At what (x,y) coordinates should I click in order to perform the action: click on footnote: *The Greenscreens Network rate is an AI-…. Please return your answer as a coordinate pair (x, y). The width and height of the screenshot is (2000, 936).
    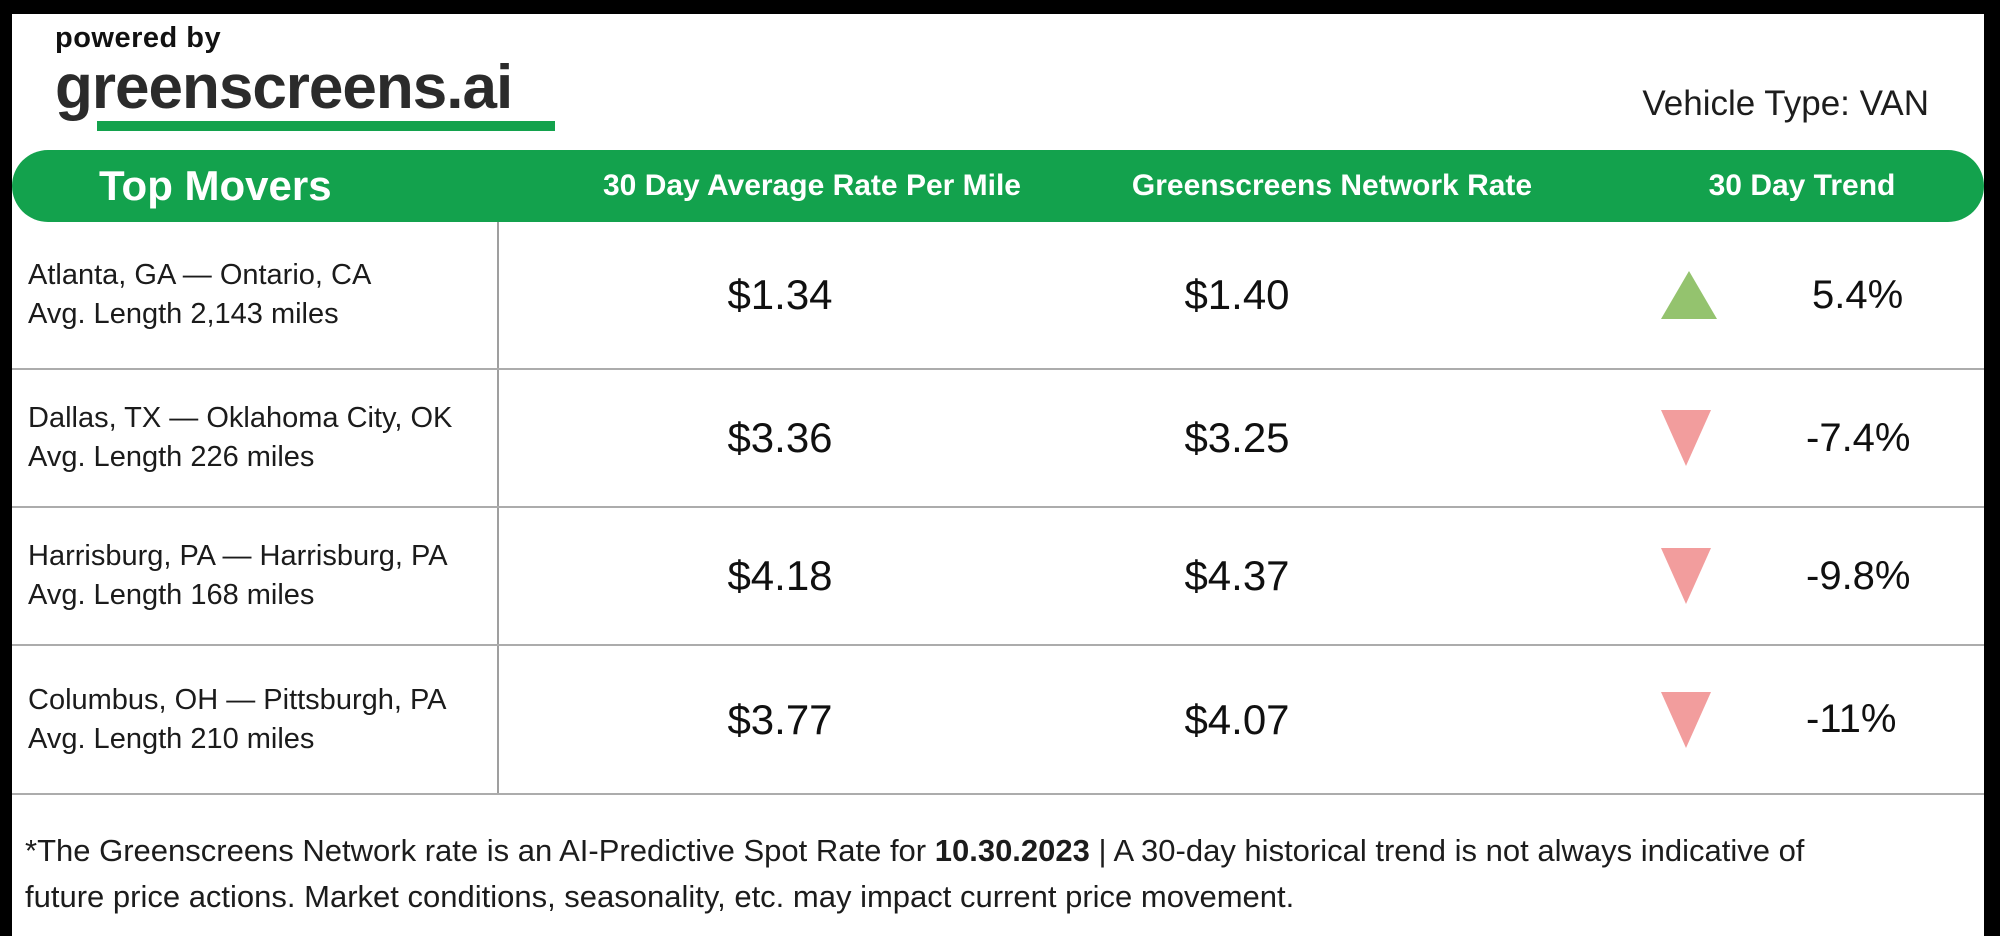
    Looking at the image, I should click on (985, 874).